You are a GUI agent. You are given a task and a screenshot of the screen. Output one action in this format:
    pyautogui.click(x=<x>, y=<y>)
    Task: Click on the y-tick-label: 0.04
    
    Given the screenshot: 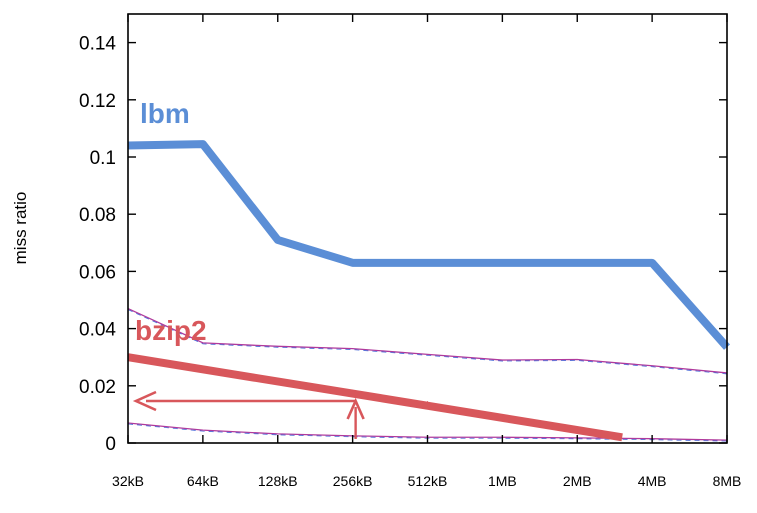 What is the action you would take?
    pyautogui.click(x=97, y=330)
    